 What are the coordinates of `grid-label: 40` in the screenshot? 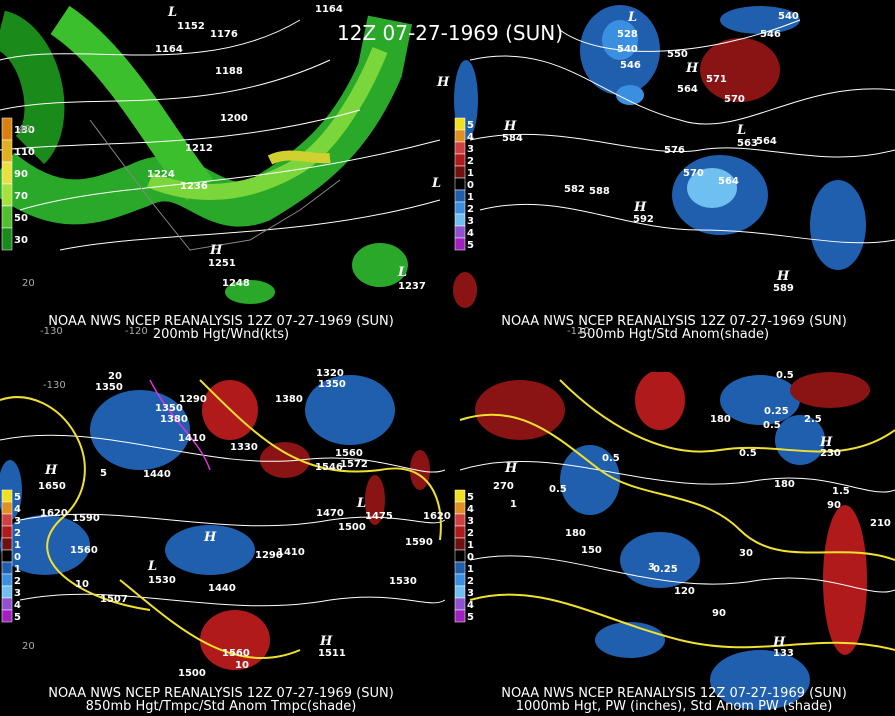 It's located at (24, 129).